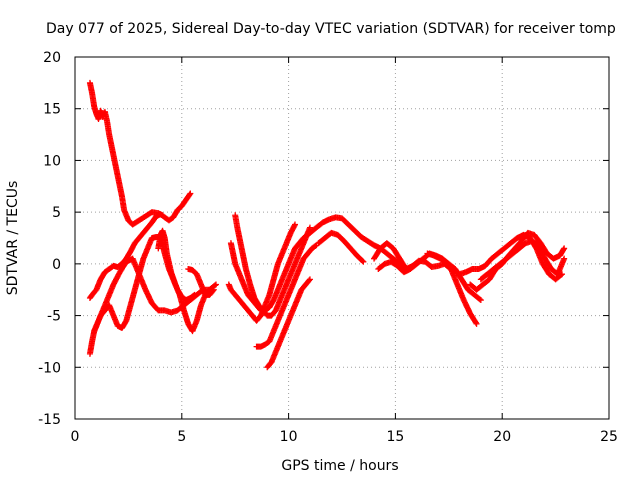 Image resolution: width=640 pixels, height=480 pixels. What do you see at coordinates (13, 238) in the screenshot?
I see `y-axis-label: SDTVAR / TECUs` at bounding box center [13, 238].